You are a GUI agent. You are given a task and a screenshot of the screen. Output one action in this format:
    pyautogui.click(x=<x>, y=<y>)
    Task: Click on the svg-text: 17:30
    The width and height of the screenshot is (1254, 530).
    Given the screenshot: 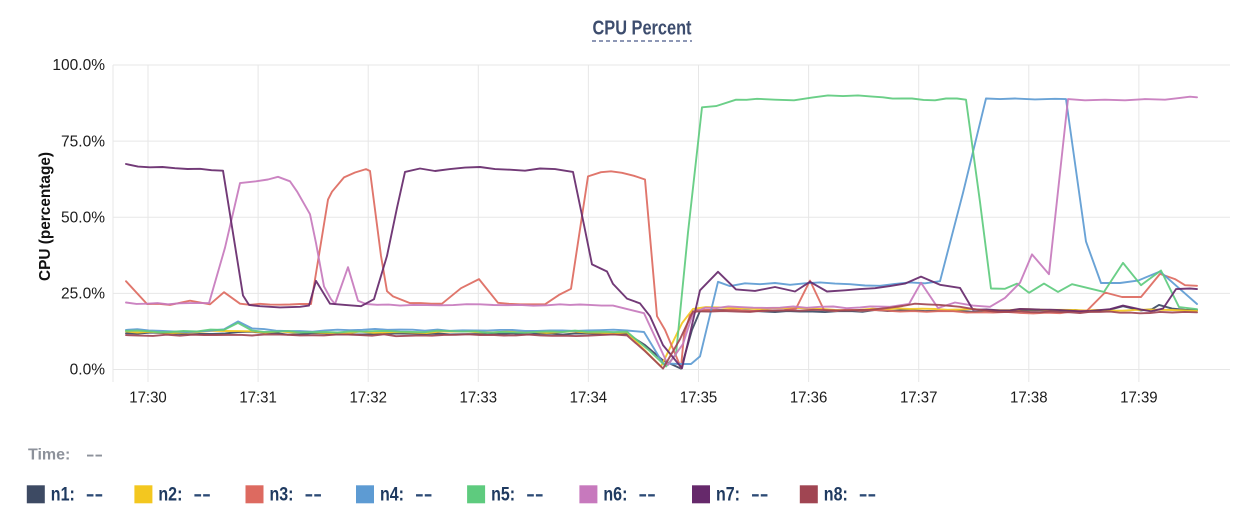 What is the action you would take?
    pyautogui.click(x=148, y=398)
    